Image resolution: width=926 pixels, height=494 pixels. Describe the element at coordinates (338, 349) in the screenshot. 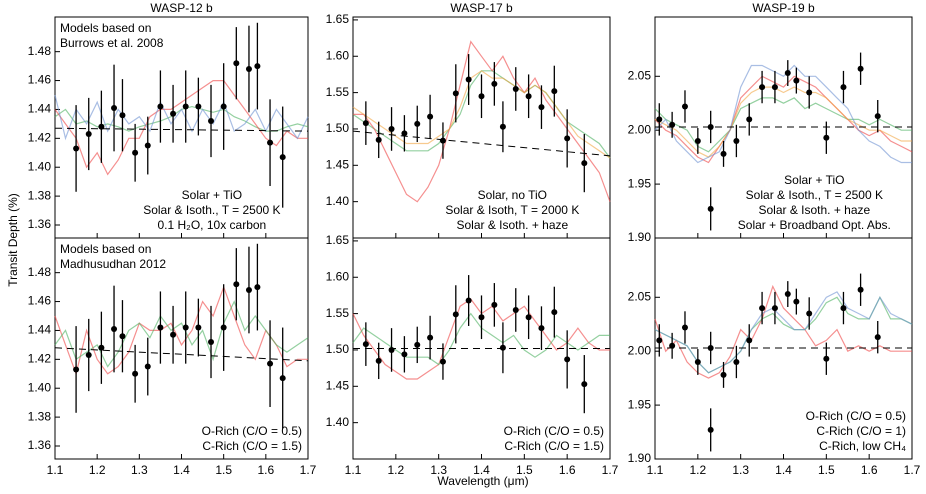

I see `y-tick-label: 1.50` at that location.